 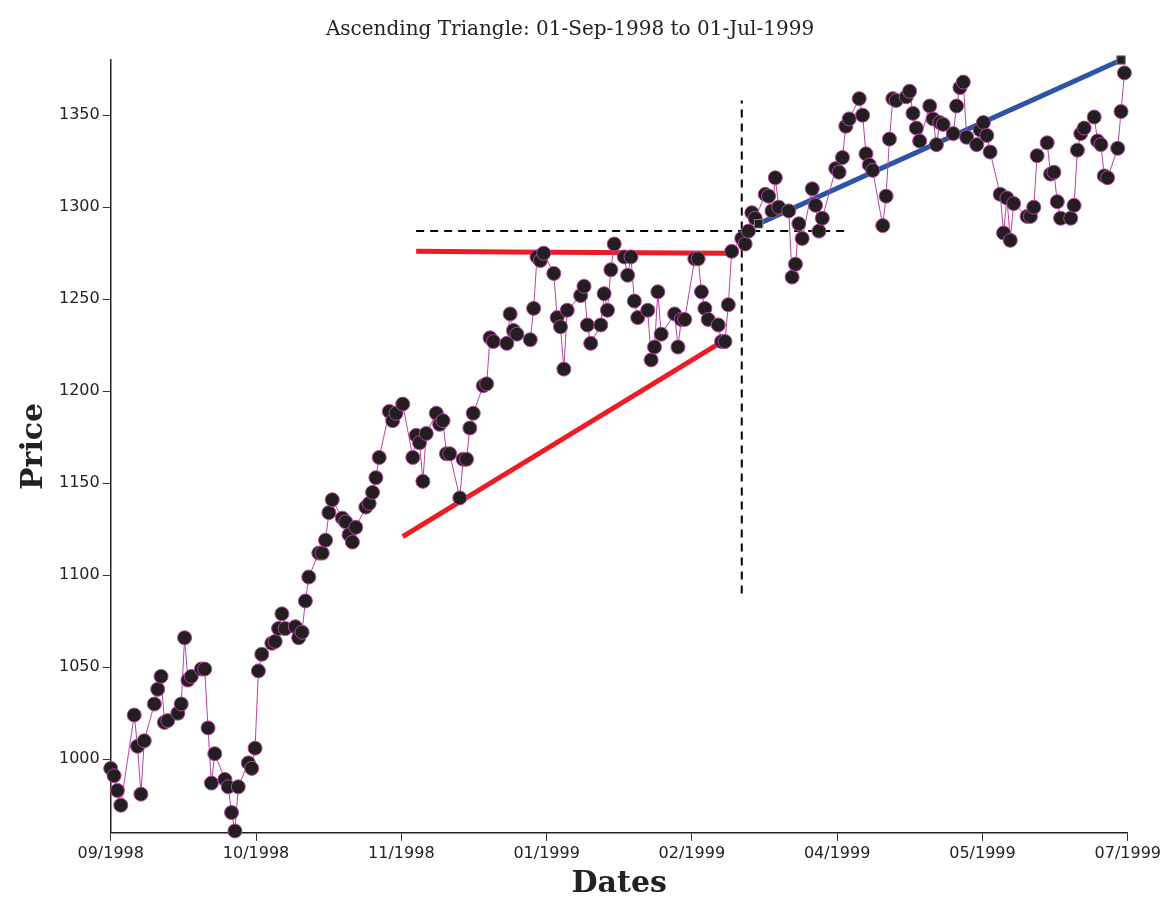 I want to click on y-tick-label: 1350, so click(x=79, y=114).